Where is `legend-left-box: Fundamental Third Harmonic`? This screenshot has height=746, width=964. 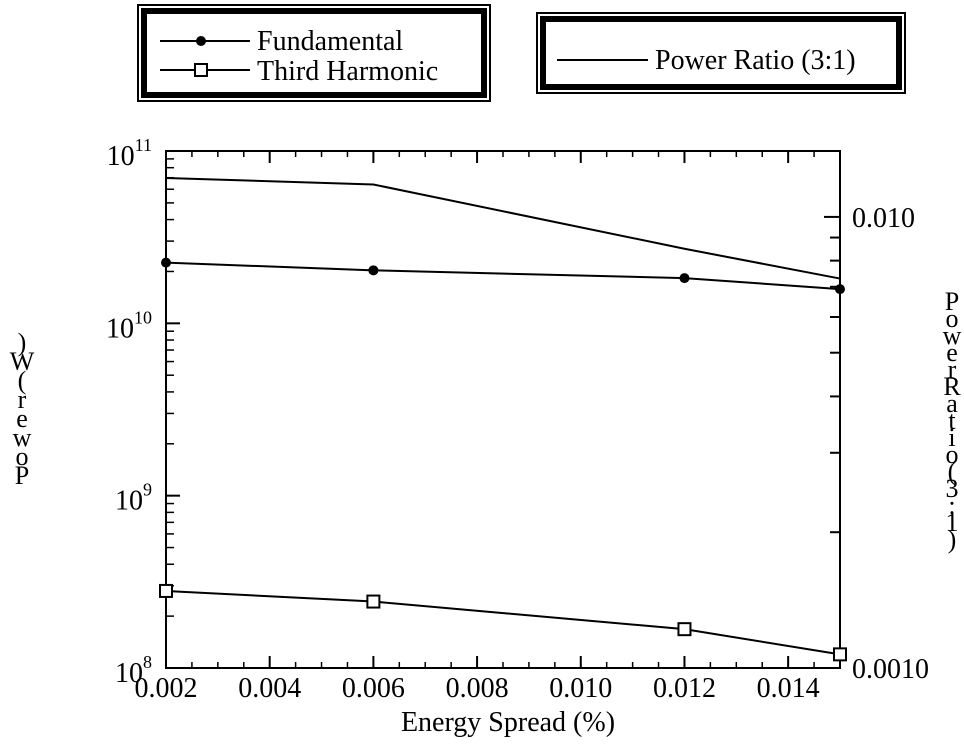
legend-left-box: Fundamental Third Harmonic is located at coordinates (314, 53).